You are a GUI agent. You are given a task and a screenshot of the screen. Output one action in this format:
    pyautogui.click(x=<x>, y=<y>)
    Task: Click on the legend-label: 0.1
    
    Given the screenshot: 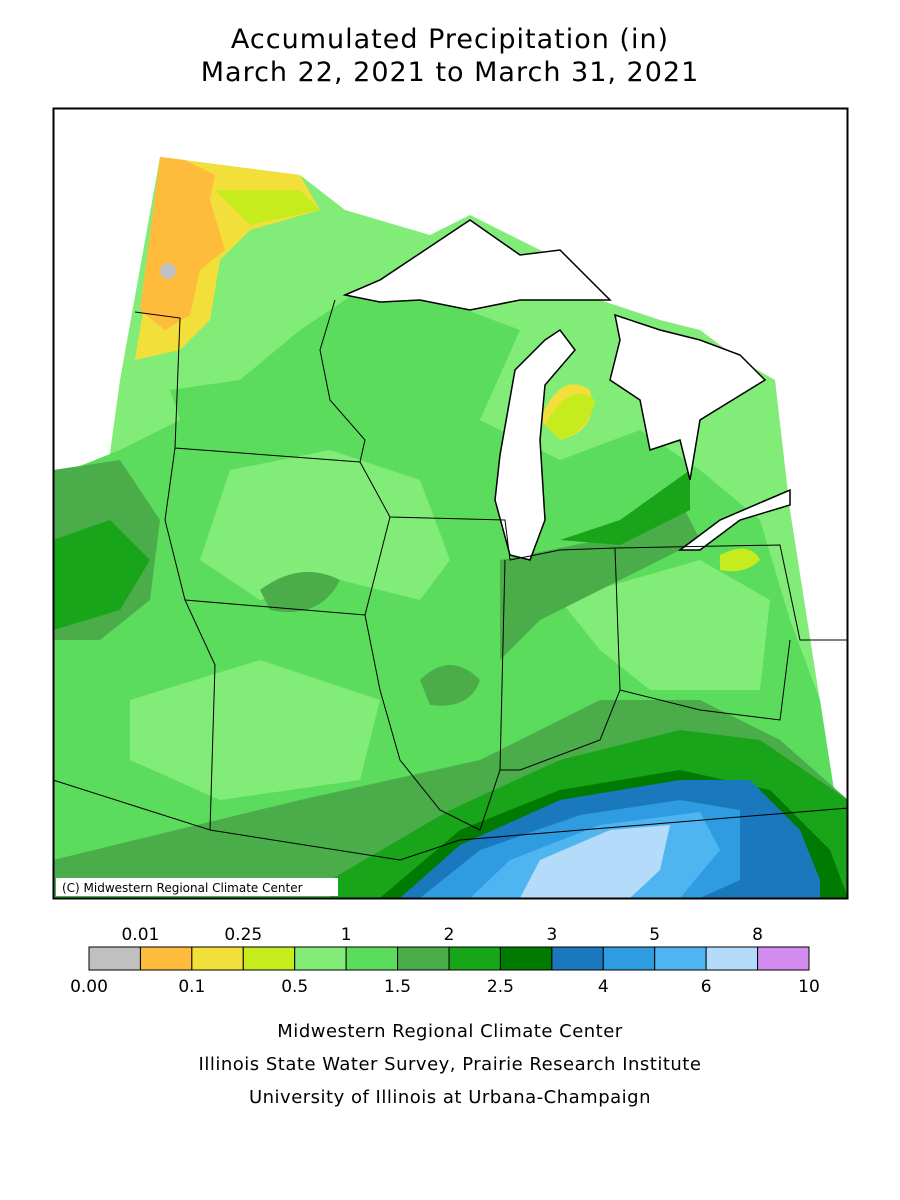 What is the action you would take?
    pyautogui.click(x=191, y=987)
    